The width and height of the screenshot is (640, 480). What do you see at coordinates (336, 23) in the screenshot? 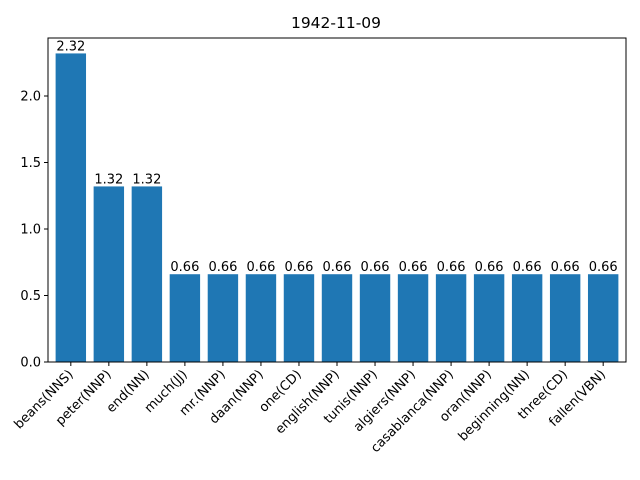
I see `chart-title: 1942-11-09` at bounding box center [336, 23].